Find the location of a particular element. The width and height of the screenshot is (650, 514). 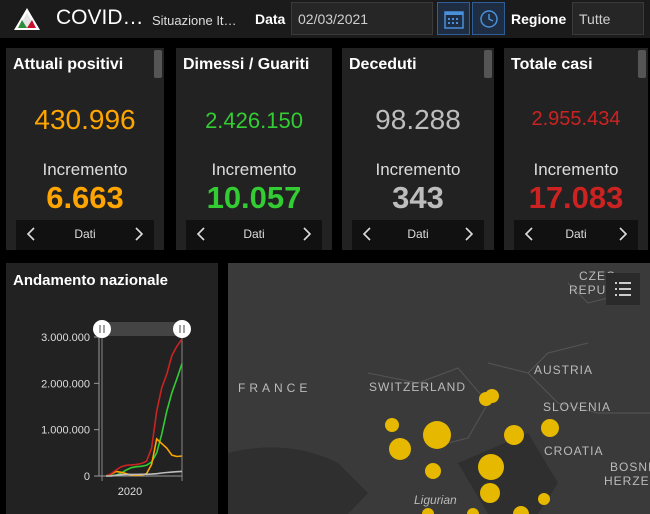

date-label: Data is located at coordinates (270, 19).